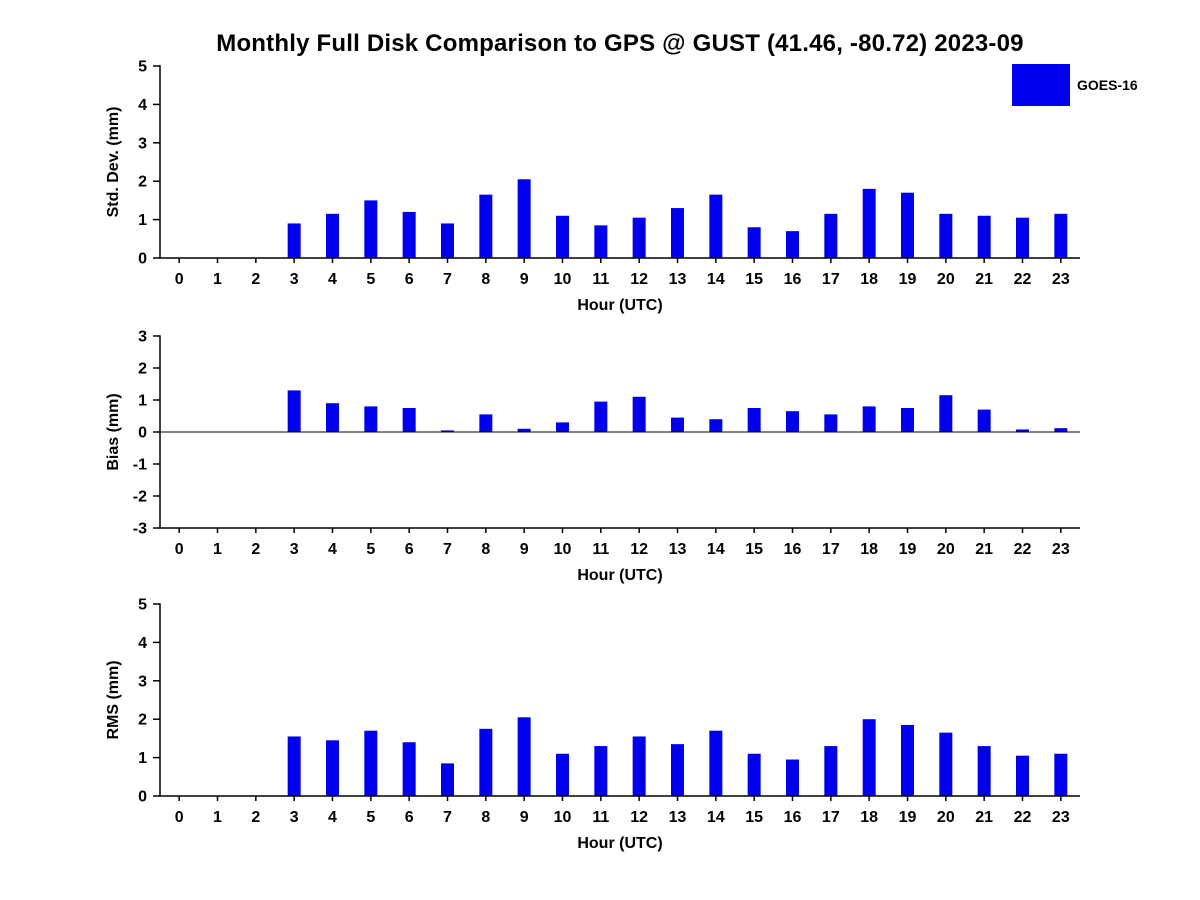 The width and height of the screenshot is (1200, 900). I want to click on y-axis-title: RMS (mm), so click(113, 699).